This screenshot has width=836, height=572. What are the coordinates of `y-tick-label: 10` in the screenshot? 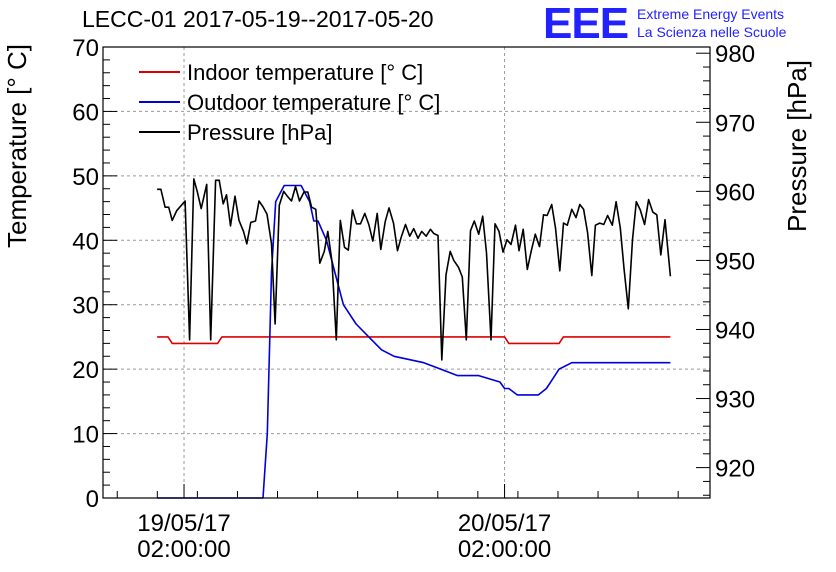 It's located at (85, 435).